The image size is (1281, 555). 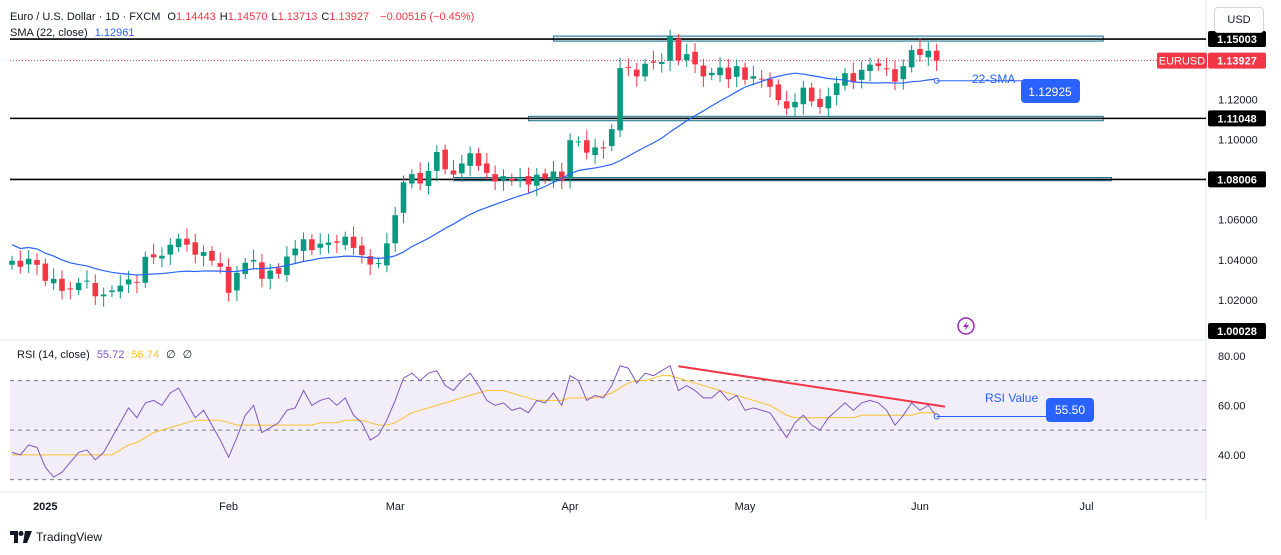 I want to click on sma-legend: SMA (22, close) 1.12961, so click(x=74, y=33).